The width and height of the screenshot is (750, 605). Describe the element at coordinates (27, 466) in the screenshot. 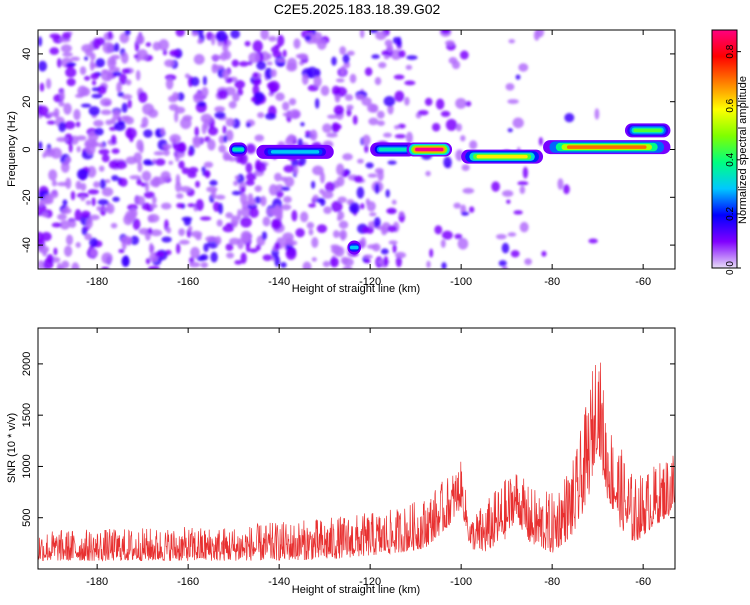

I see `y-tick-label: 1000` at that location.